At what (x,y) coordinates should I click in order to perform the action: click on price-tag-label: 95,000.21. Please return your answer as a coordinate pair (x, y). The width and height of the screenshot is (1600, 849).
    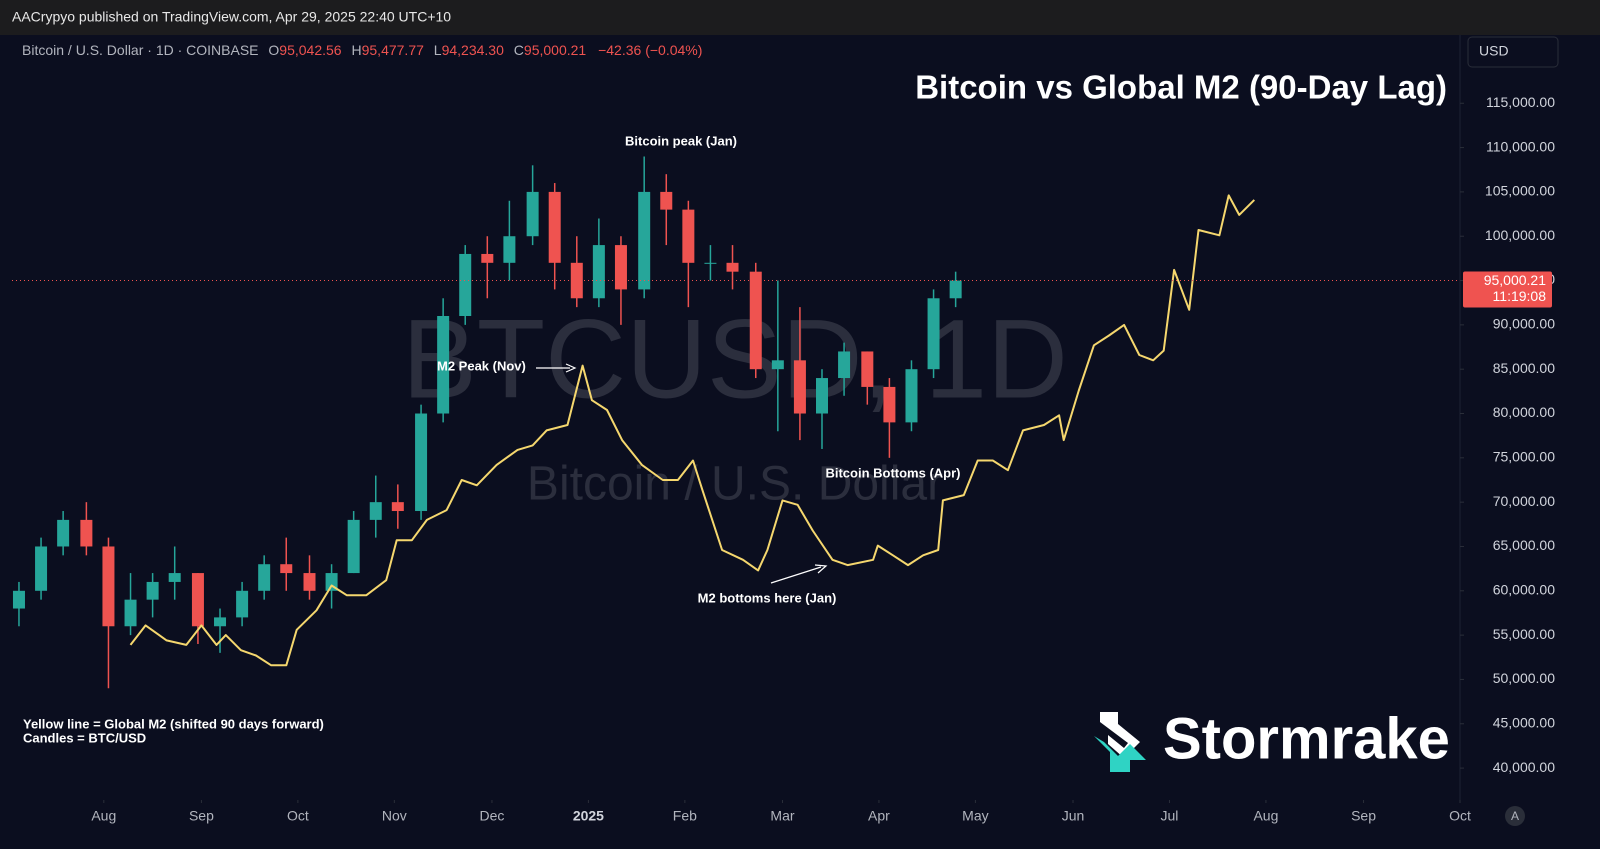
    Looking at the image, I should click on (1515, 280).